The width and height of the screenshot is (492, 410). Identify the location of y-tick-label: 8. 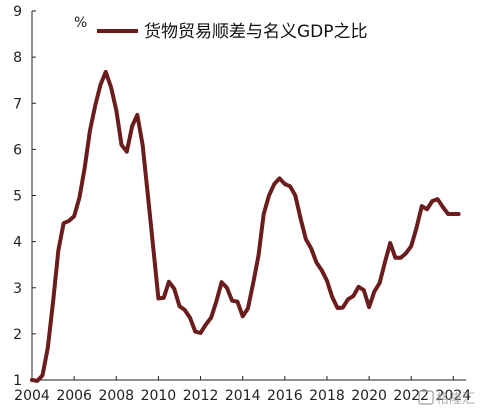
(17, 58).